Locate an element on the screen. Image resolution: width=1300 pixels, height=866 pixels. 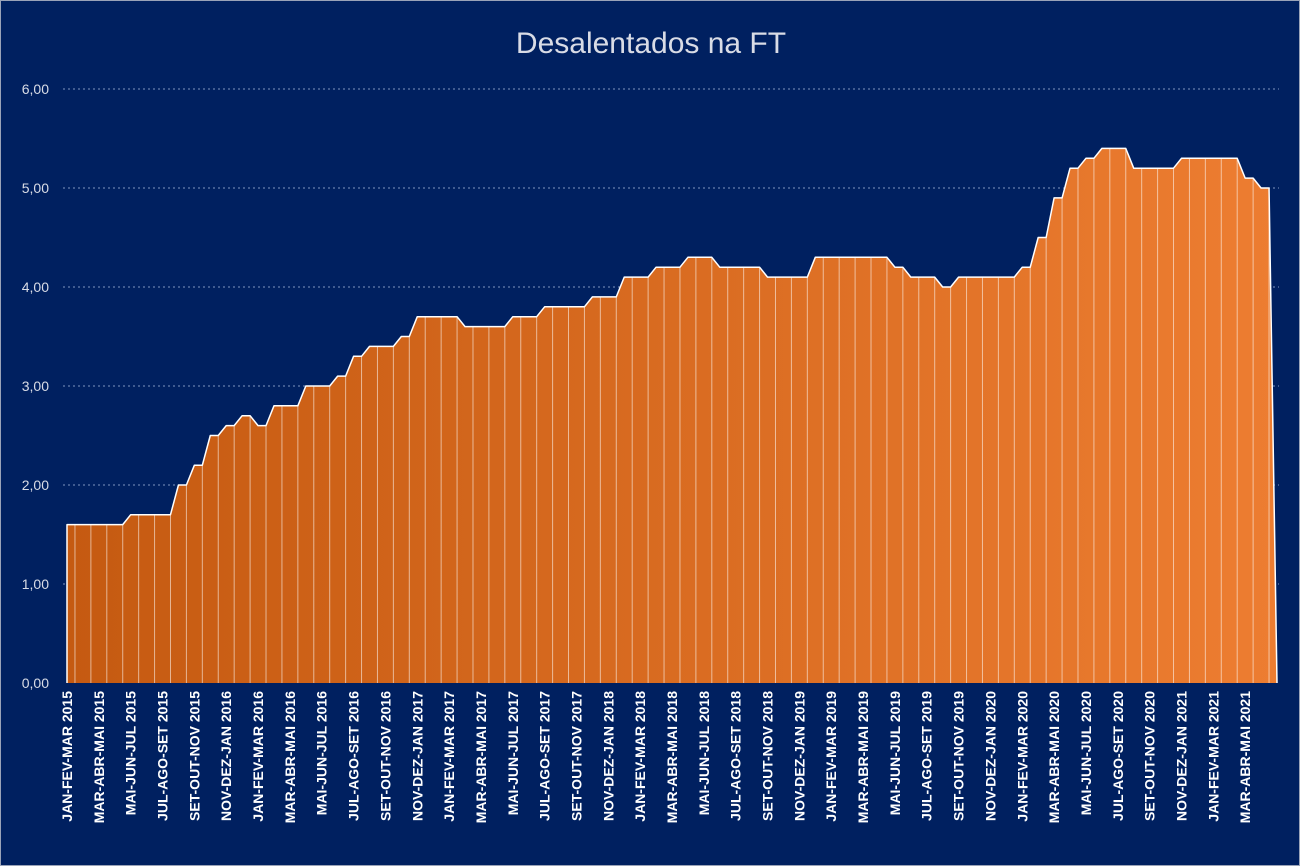
x-tick-label: NOV-DEZ-JAN 2016 is located at coordinates (226, 756).